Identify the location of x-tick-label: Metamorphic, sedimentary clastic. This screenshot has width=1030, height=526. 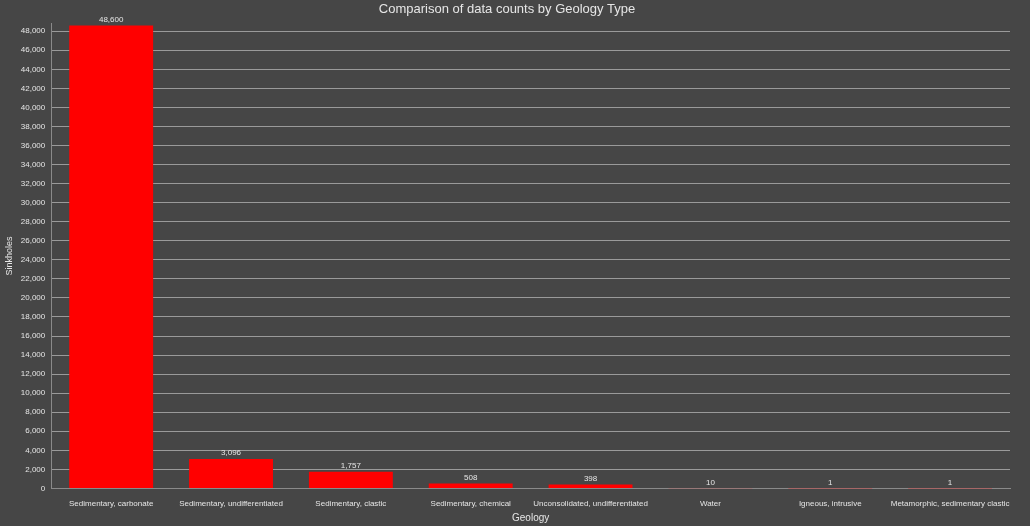
(950, 504).